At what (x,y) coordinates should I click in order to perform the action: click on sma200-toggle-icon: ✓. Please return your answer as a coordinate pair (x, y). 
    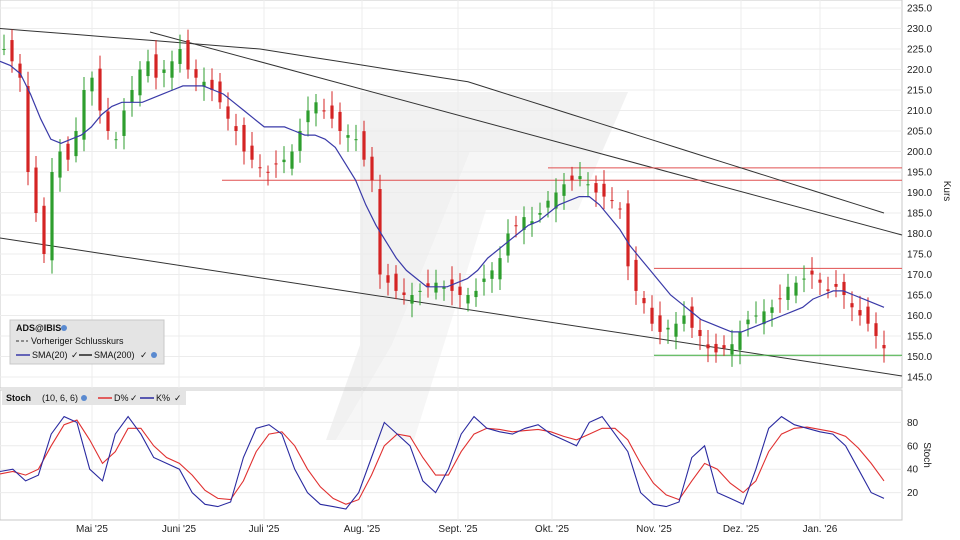
    Looking at the image, I should click on (144, 355).